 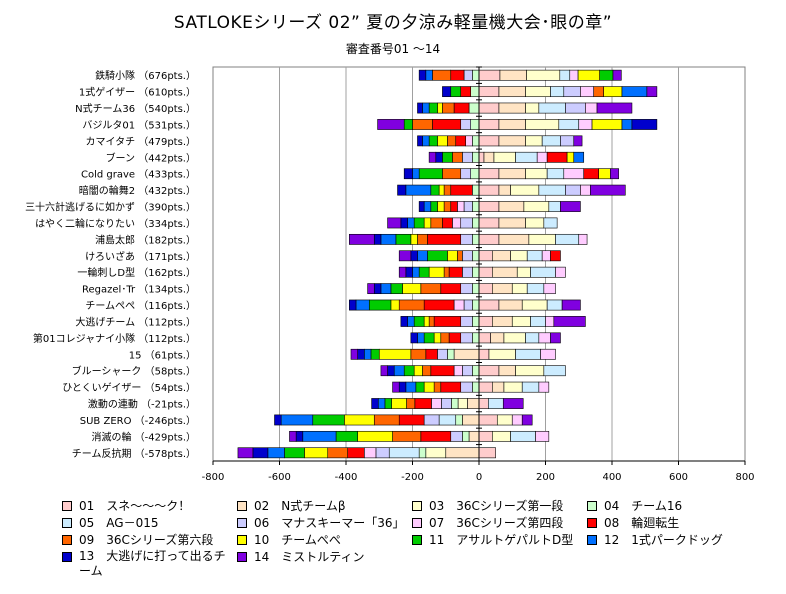 I want to click on chart-subtitle: 審査番号01 ～14, so click(x=393, y=49).